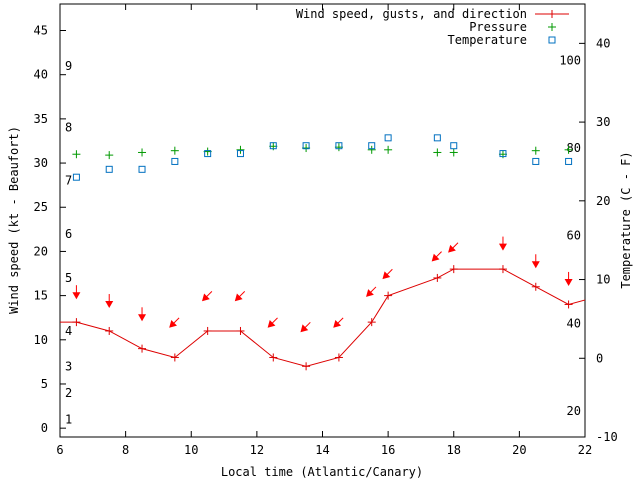 Image resolution: width=640 pixels, height=480 pixels. What do you see at coordinates (607, 437) in the screenshot?
I see `y-tick-right-label: -10` at bounding box center [607, 437].